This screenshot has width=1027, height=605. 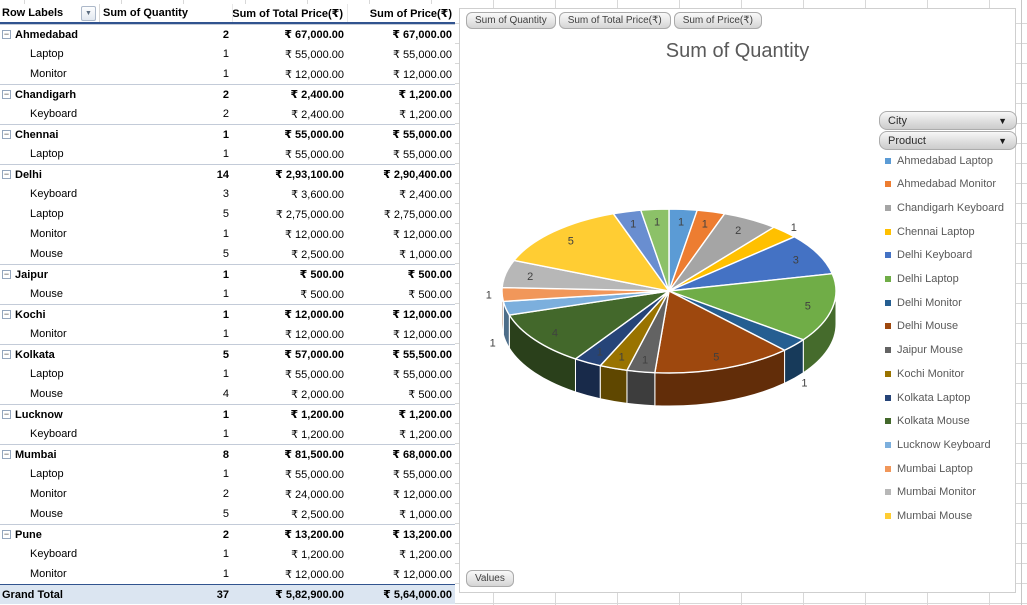 What do you see at coordinates (50, 34) in the screenshot?
I see `row-label-cell: − Ahmedabad` at bounding box center [50, 34].